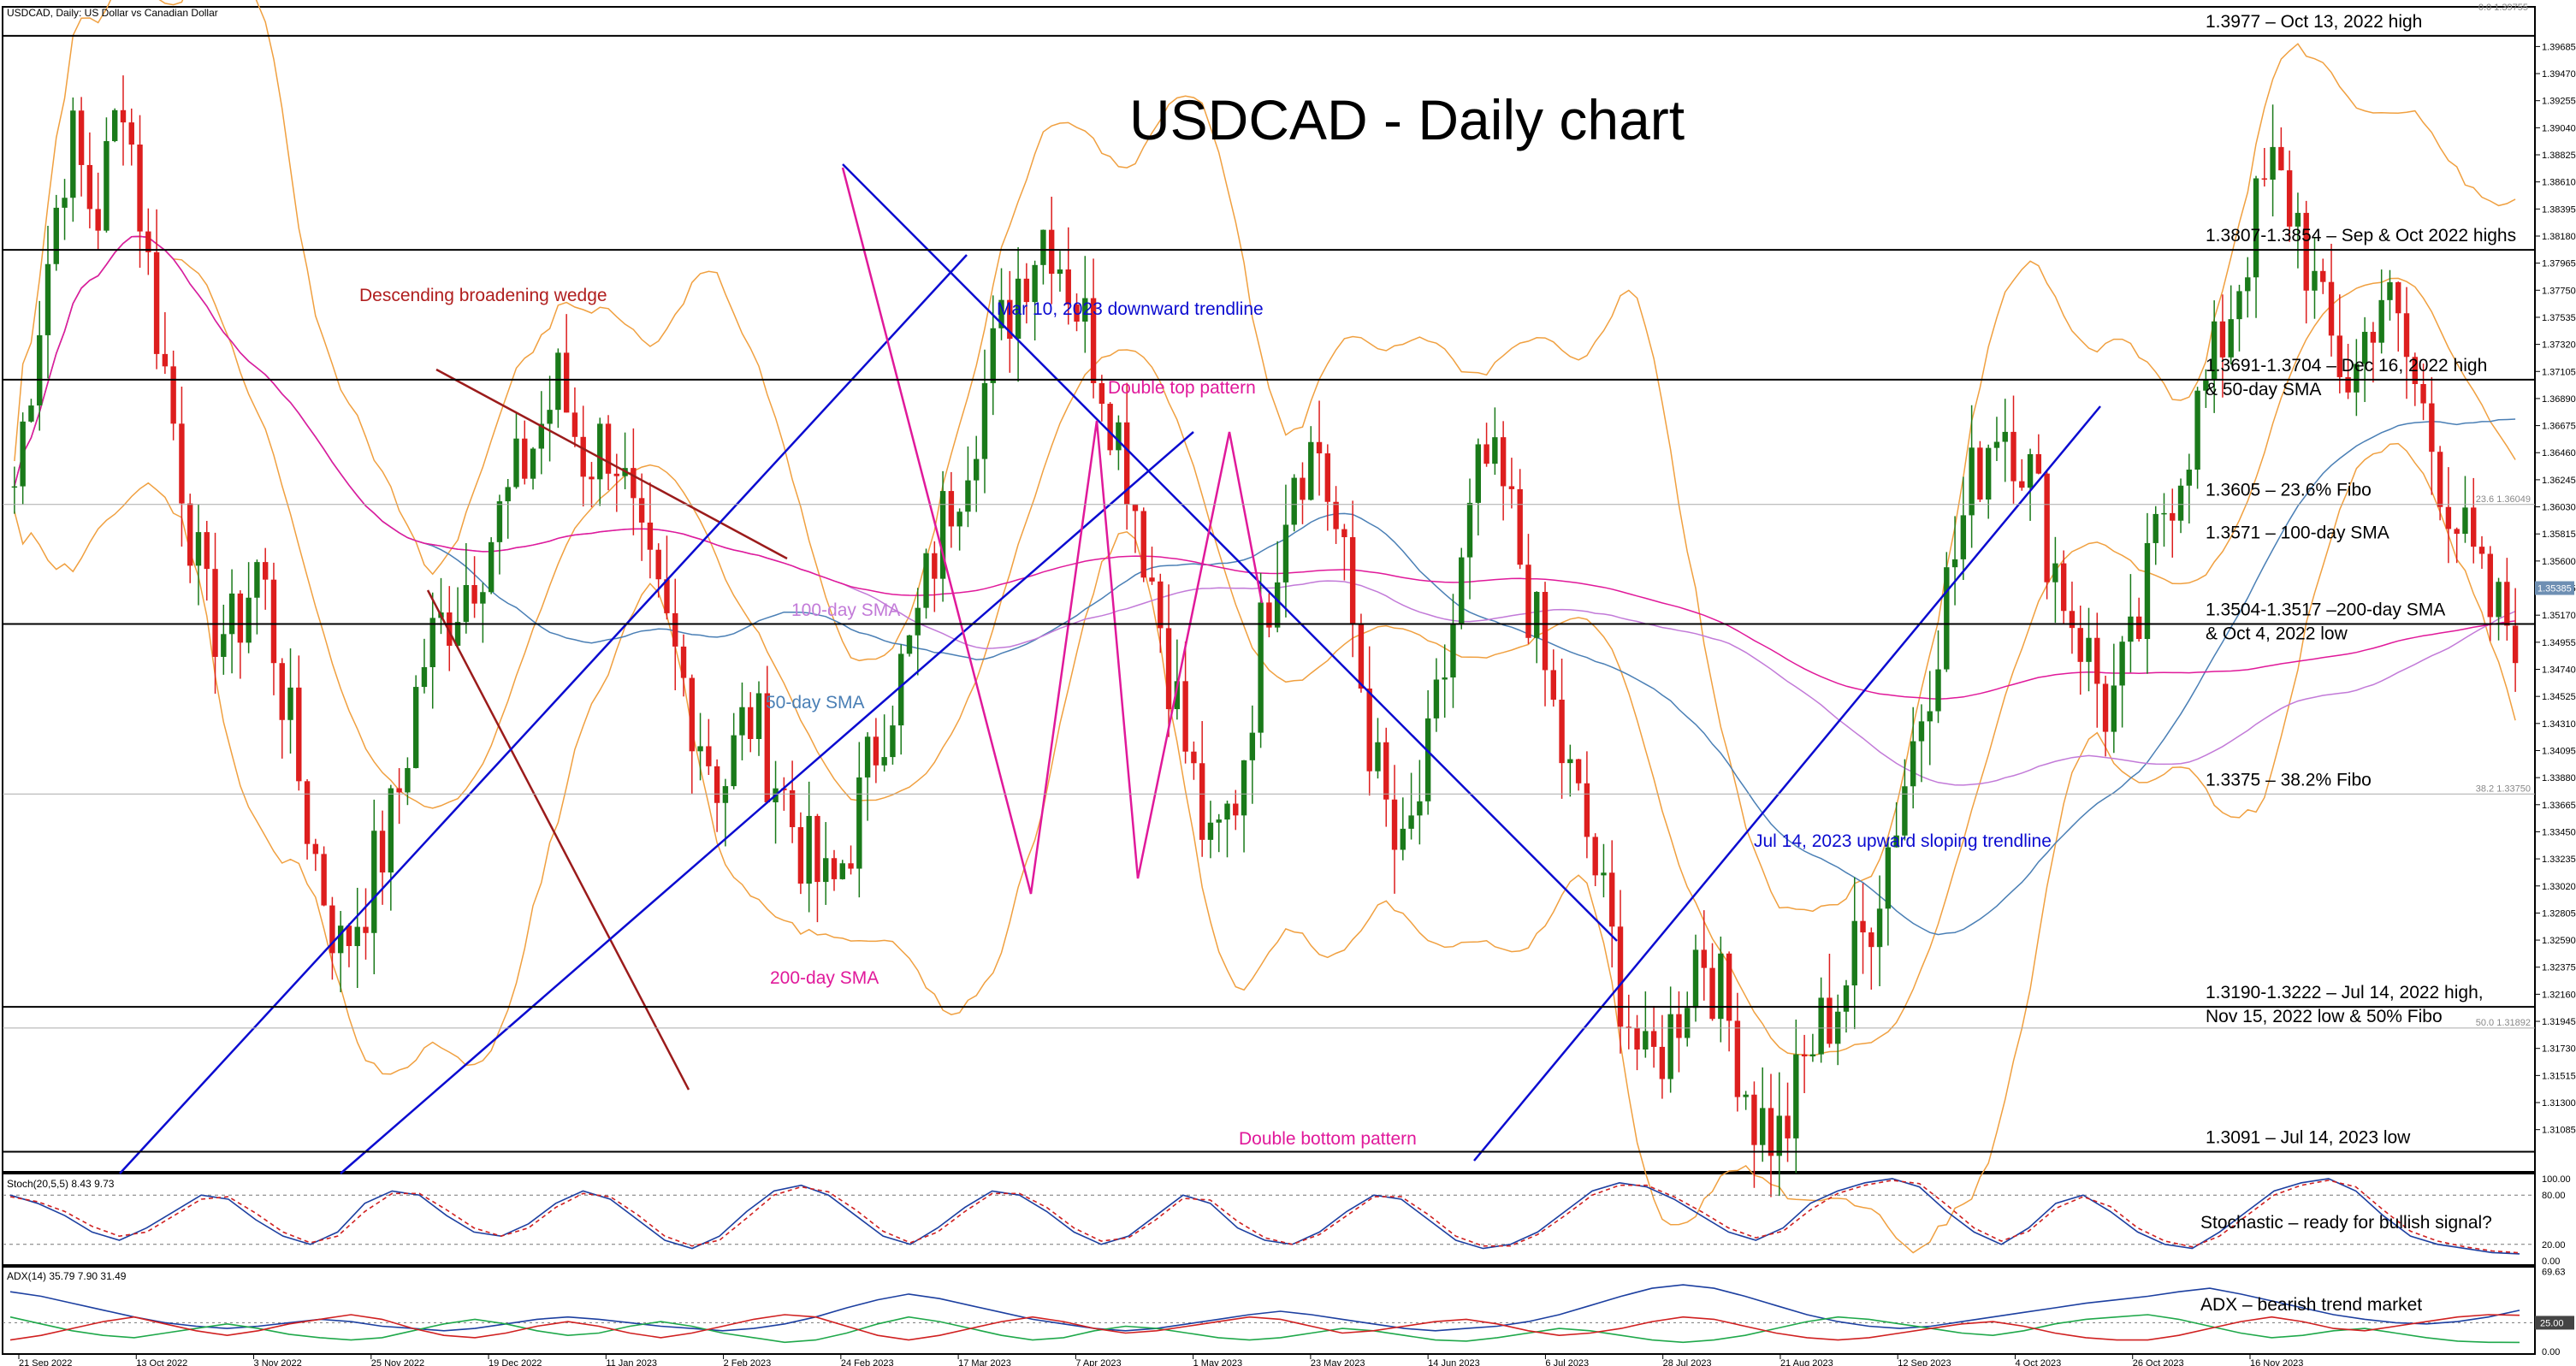  I want to click on date-label: 7 Apr 2023, so click(1098, 1362).